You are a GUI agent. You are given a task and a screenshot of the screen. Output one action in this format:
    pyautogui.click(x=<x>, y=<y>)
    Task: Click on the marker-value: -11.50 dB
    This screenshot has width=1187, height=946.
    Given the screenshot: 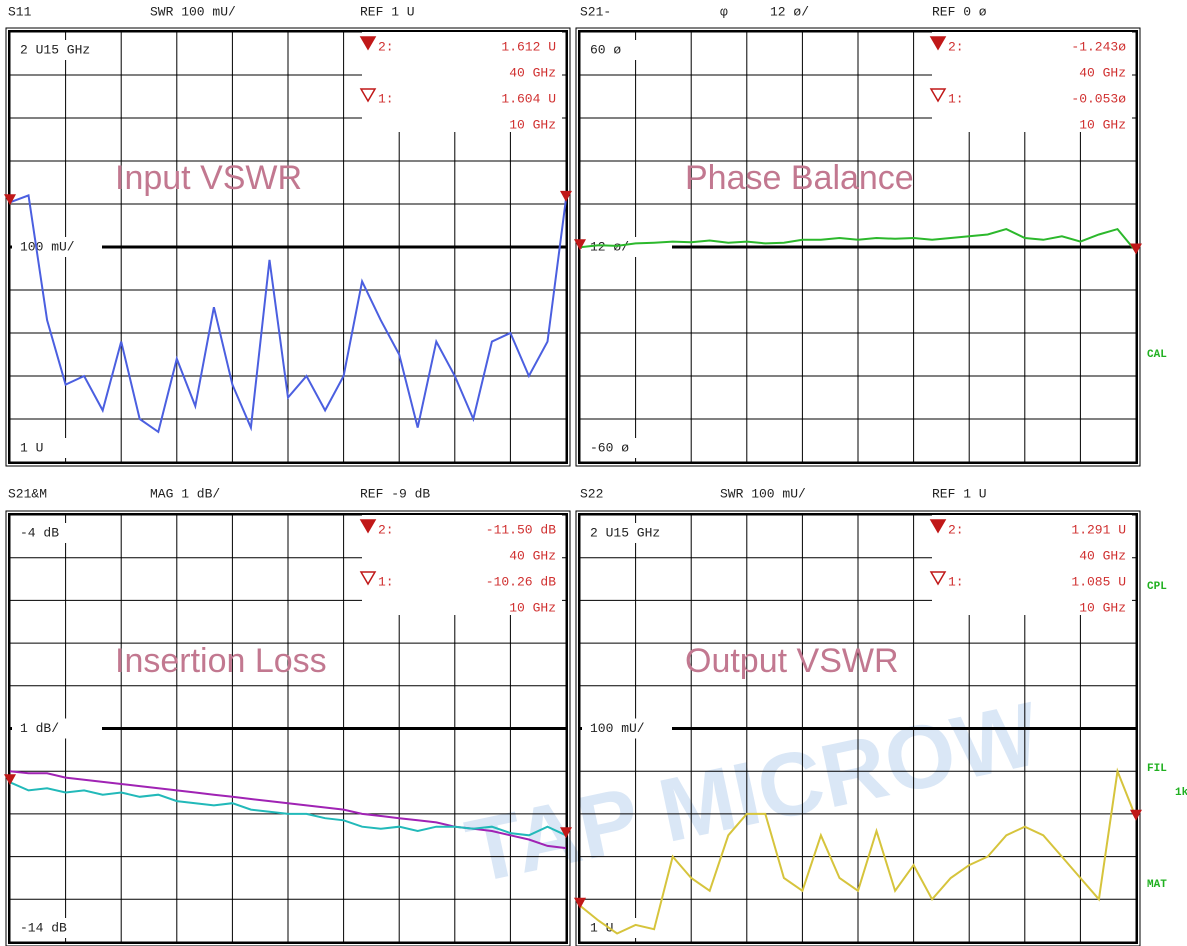 What is the action you would take?
    pyautogui.click(x=521, y=529)
    